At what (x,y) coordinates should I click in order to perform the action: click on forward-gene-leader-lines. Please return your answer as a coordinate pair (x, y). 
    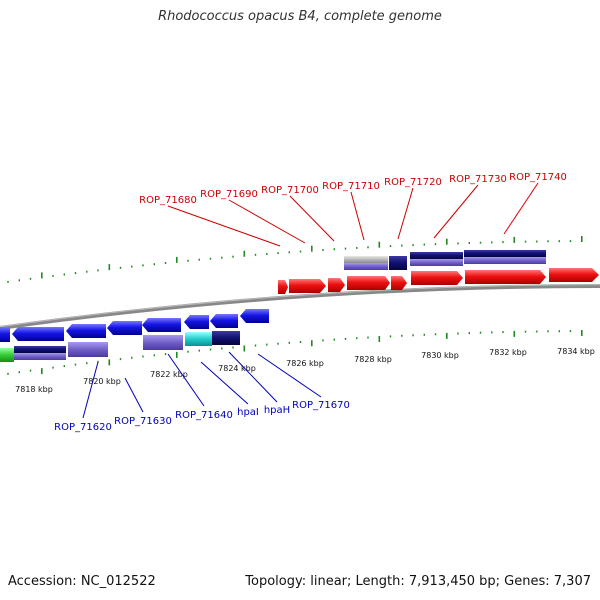
    Looking at the image, I should click on (353, 214).